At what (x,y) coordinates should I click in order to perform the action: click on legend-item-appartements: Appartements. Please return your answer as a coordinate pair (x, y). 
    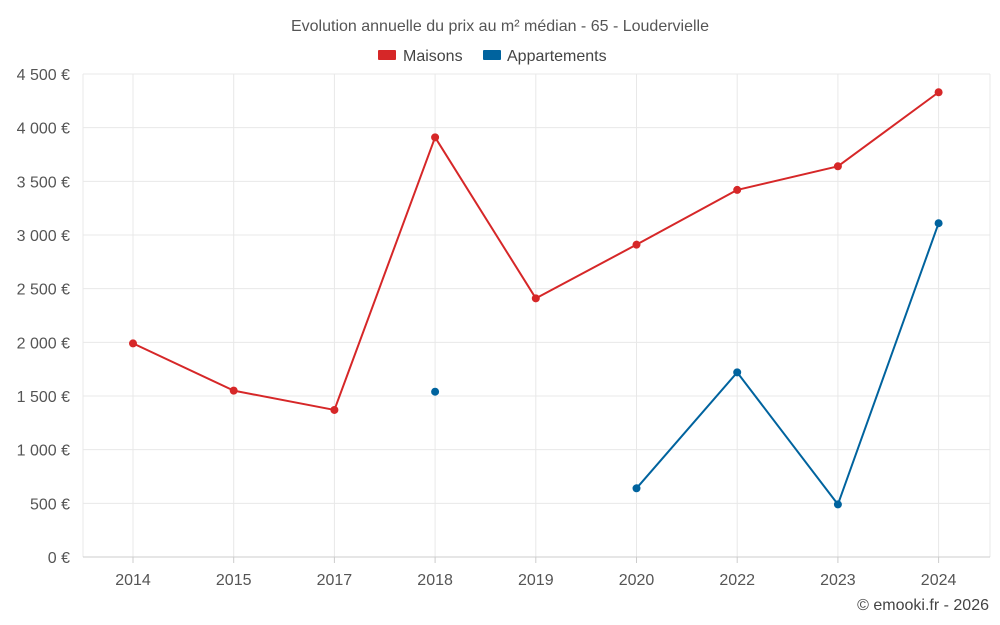
    Looking at the image, I should click on (545, 56).